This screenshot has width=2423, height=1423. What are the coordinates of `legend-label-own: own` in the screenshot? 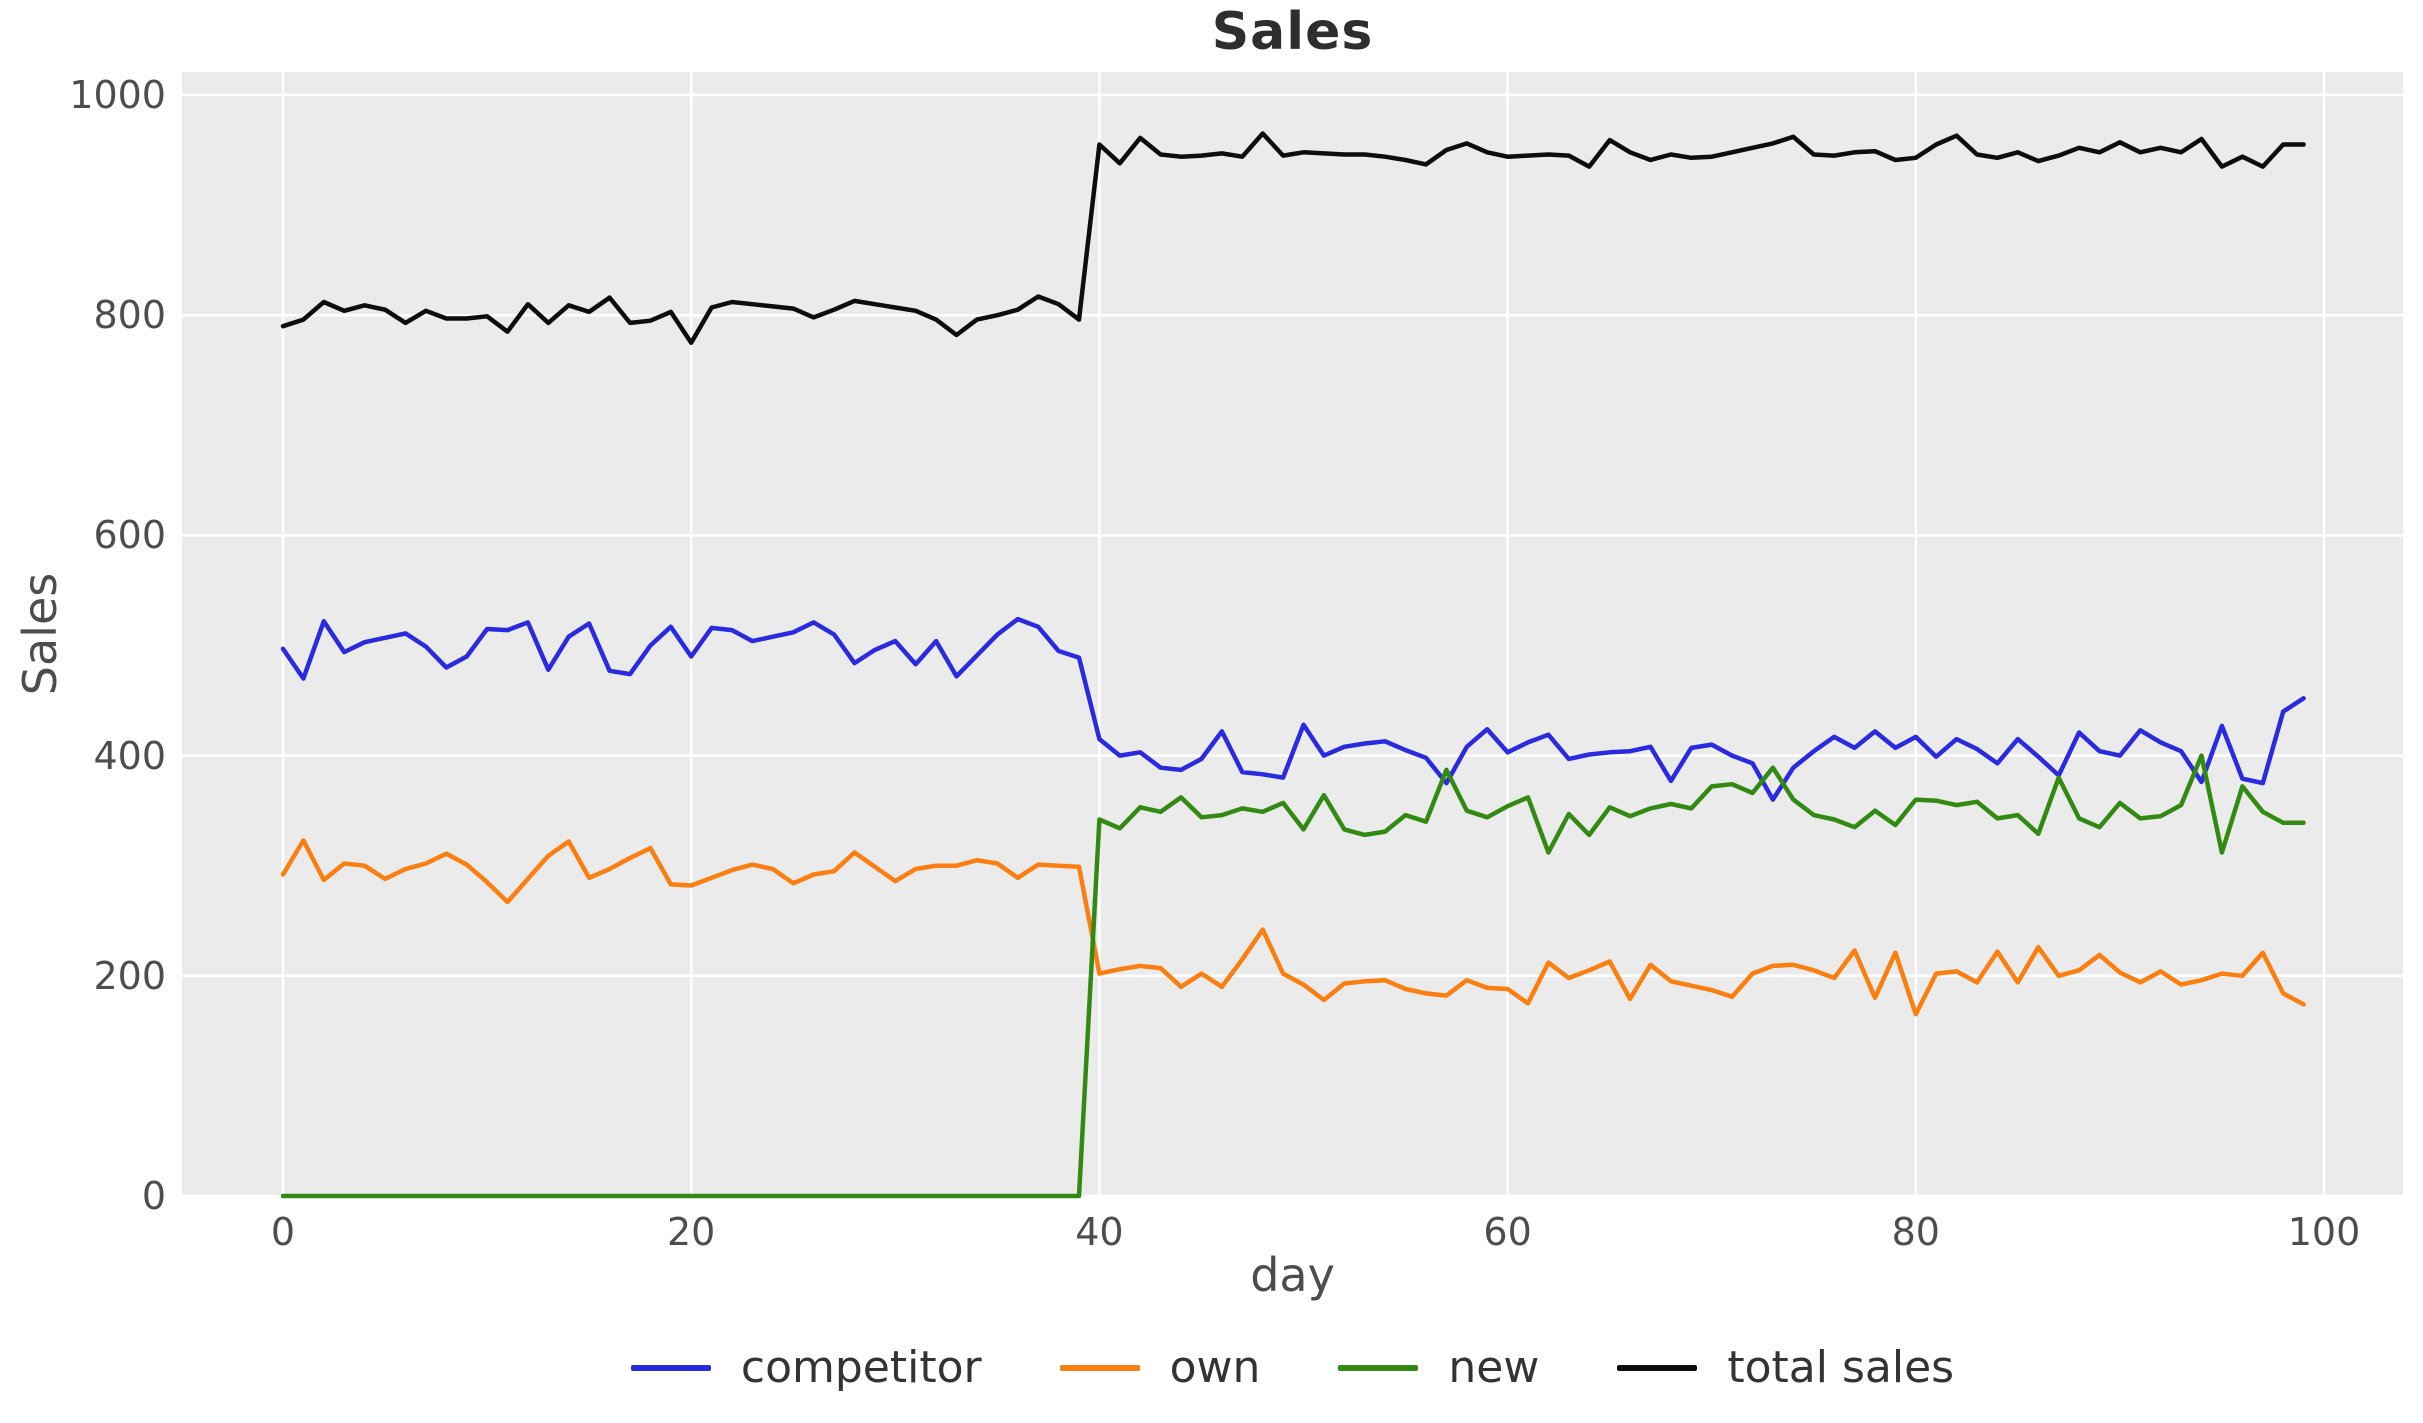 It's located at (1215, 1367).